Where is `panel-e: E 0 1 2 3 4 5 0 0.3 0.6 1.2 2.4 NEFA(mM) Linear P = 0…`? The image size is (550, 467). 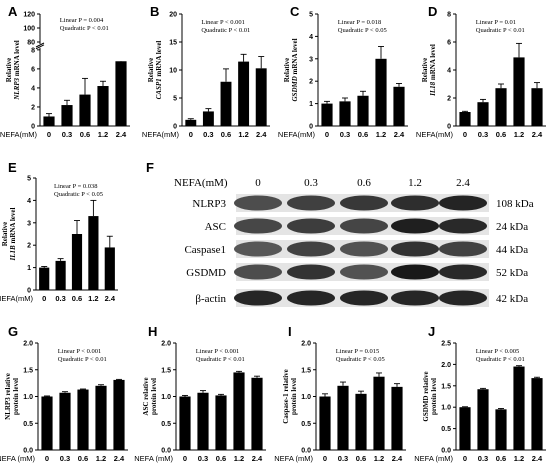 panel-e: E 0 1 2 3 4 5 0 0.3 0.6 1.2 2.4 NEFA(mM) Linear P = 0… is located at coordinates (59, 231).